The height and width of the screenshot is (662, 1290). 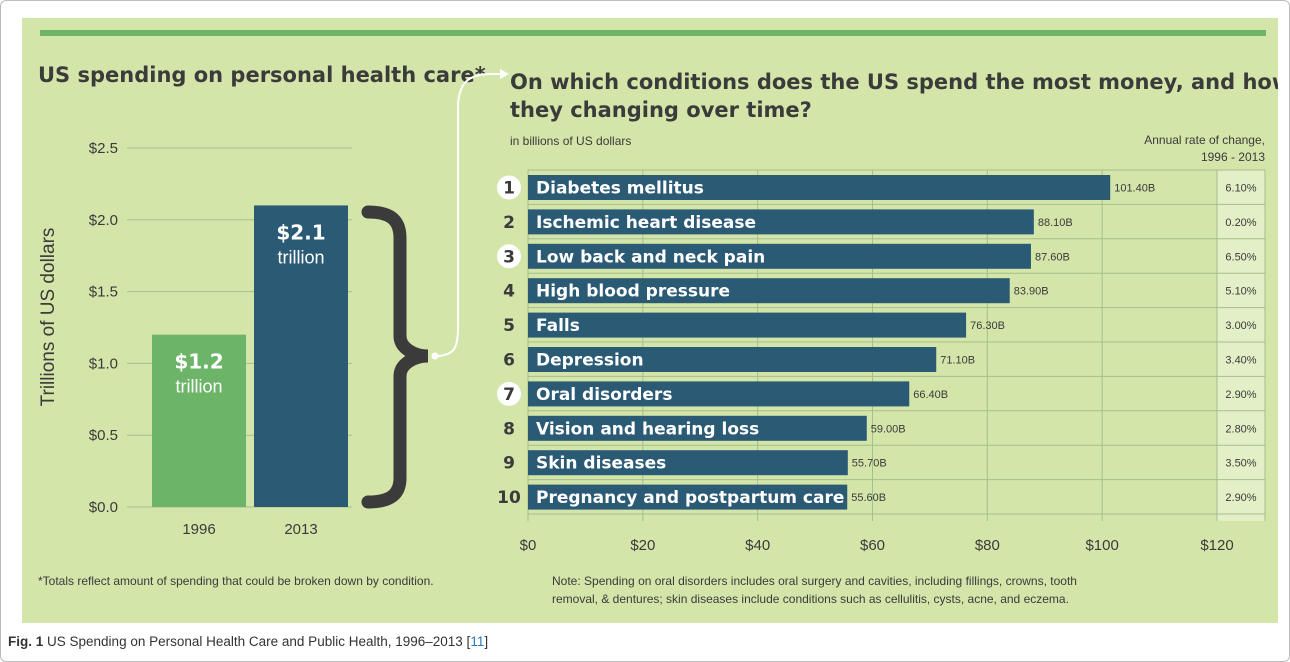 What do you see at coordinates (1101, 545) in the screenshot?
I see `right-x-tick-label: $100` at bounding box center [1101, 545].